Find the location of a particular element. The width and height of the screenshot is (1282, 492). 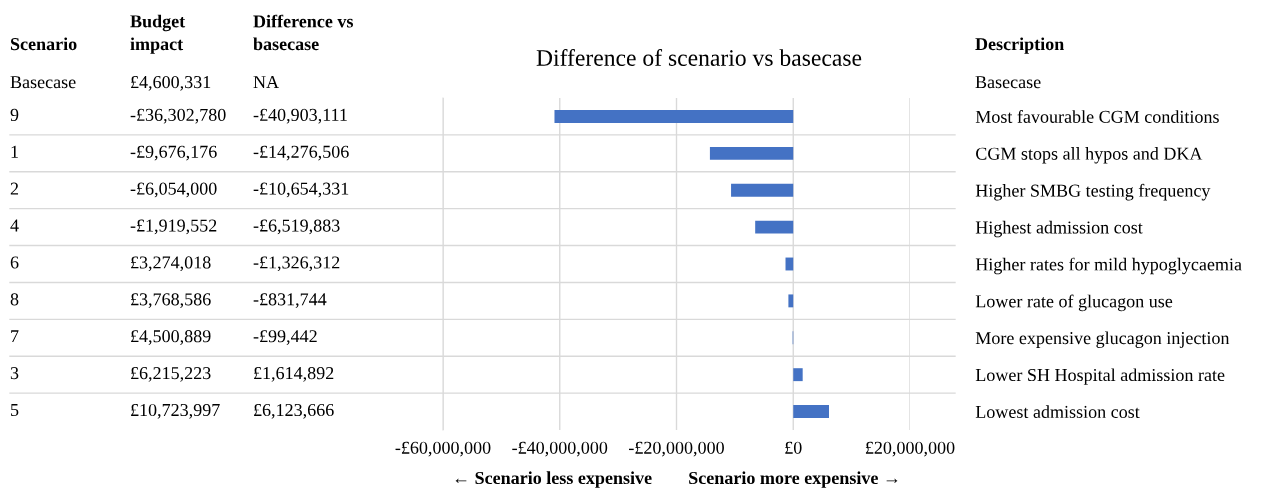

y-tick-label: Highest admission cost is located at coordinates (1059, 229).